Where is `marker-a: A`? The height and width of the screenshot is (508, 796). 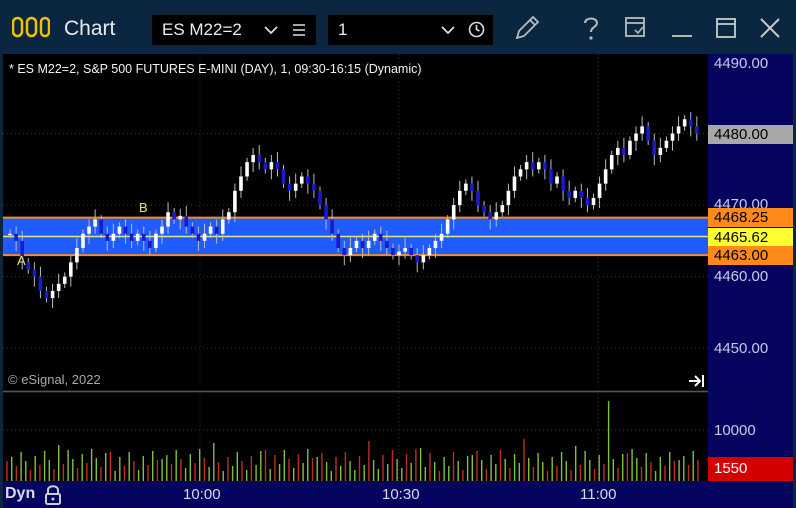
marker-a: A is located at coordinates (21, 260).